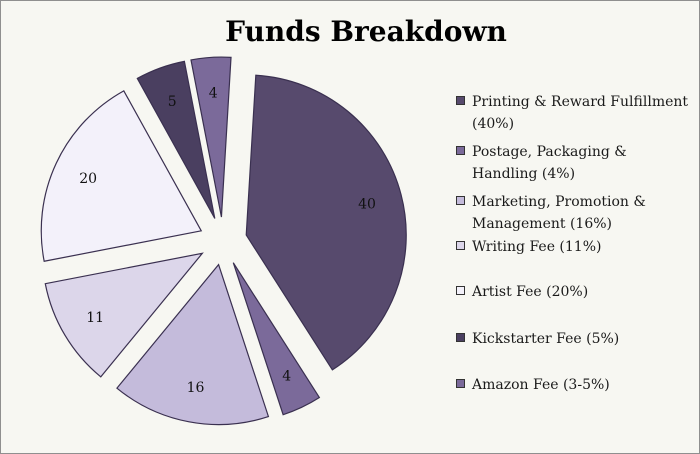 The width and height of the screenshot is (700, 454). I want to click on slice-data-label: 11, so click(95, 318).